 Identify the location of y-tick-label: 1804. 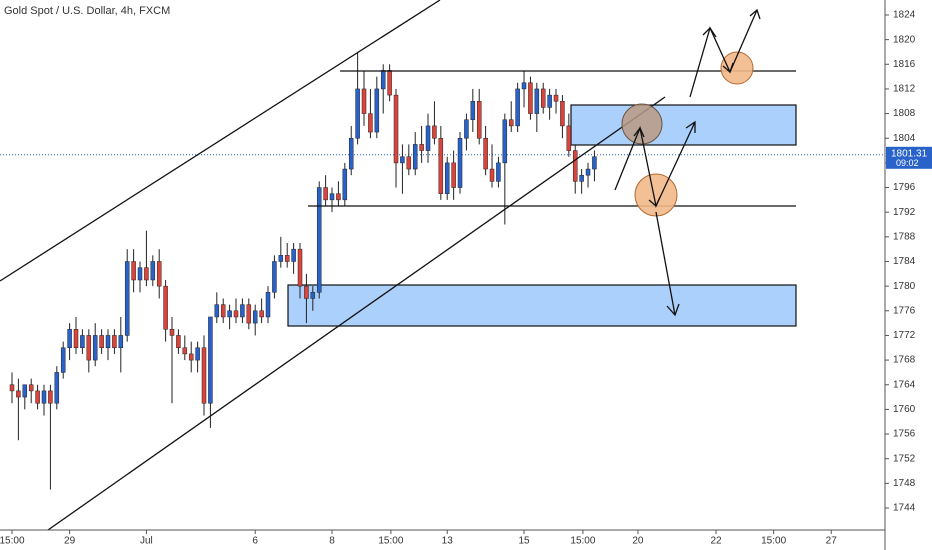
(904, 138).